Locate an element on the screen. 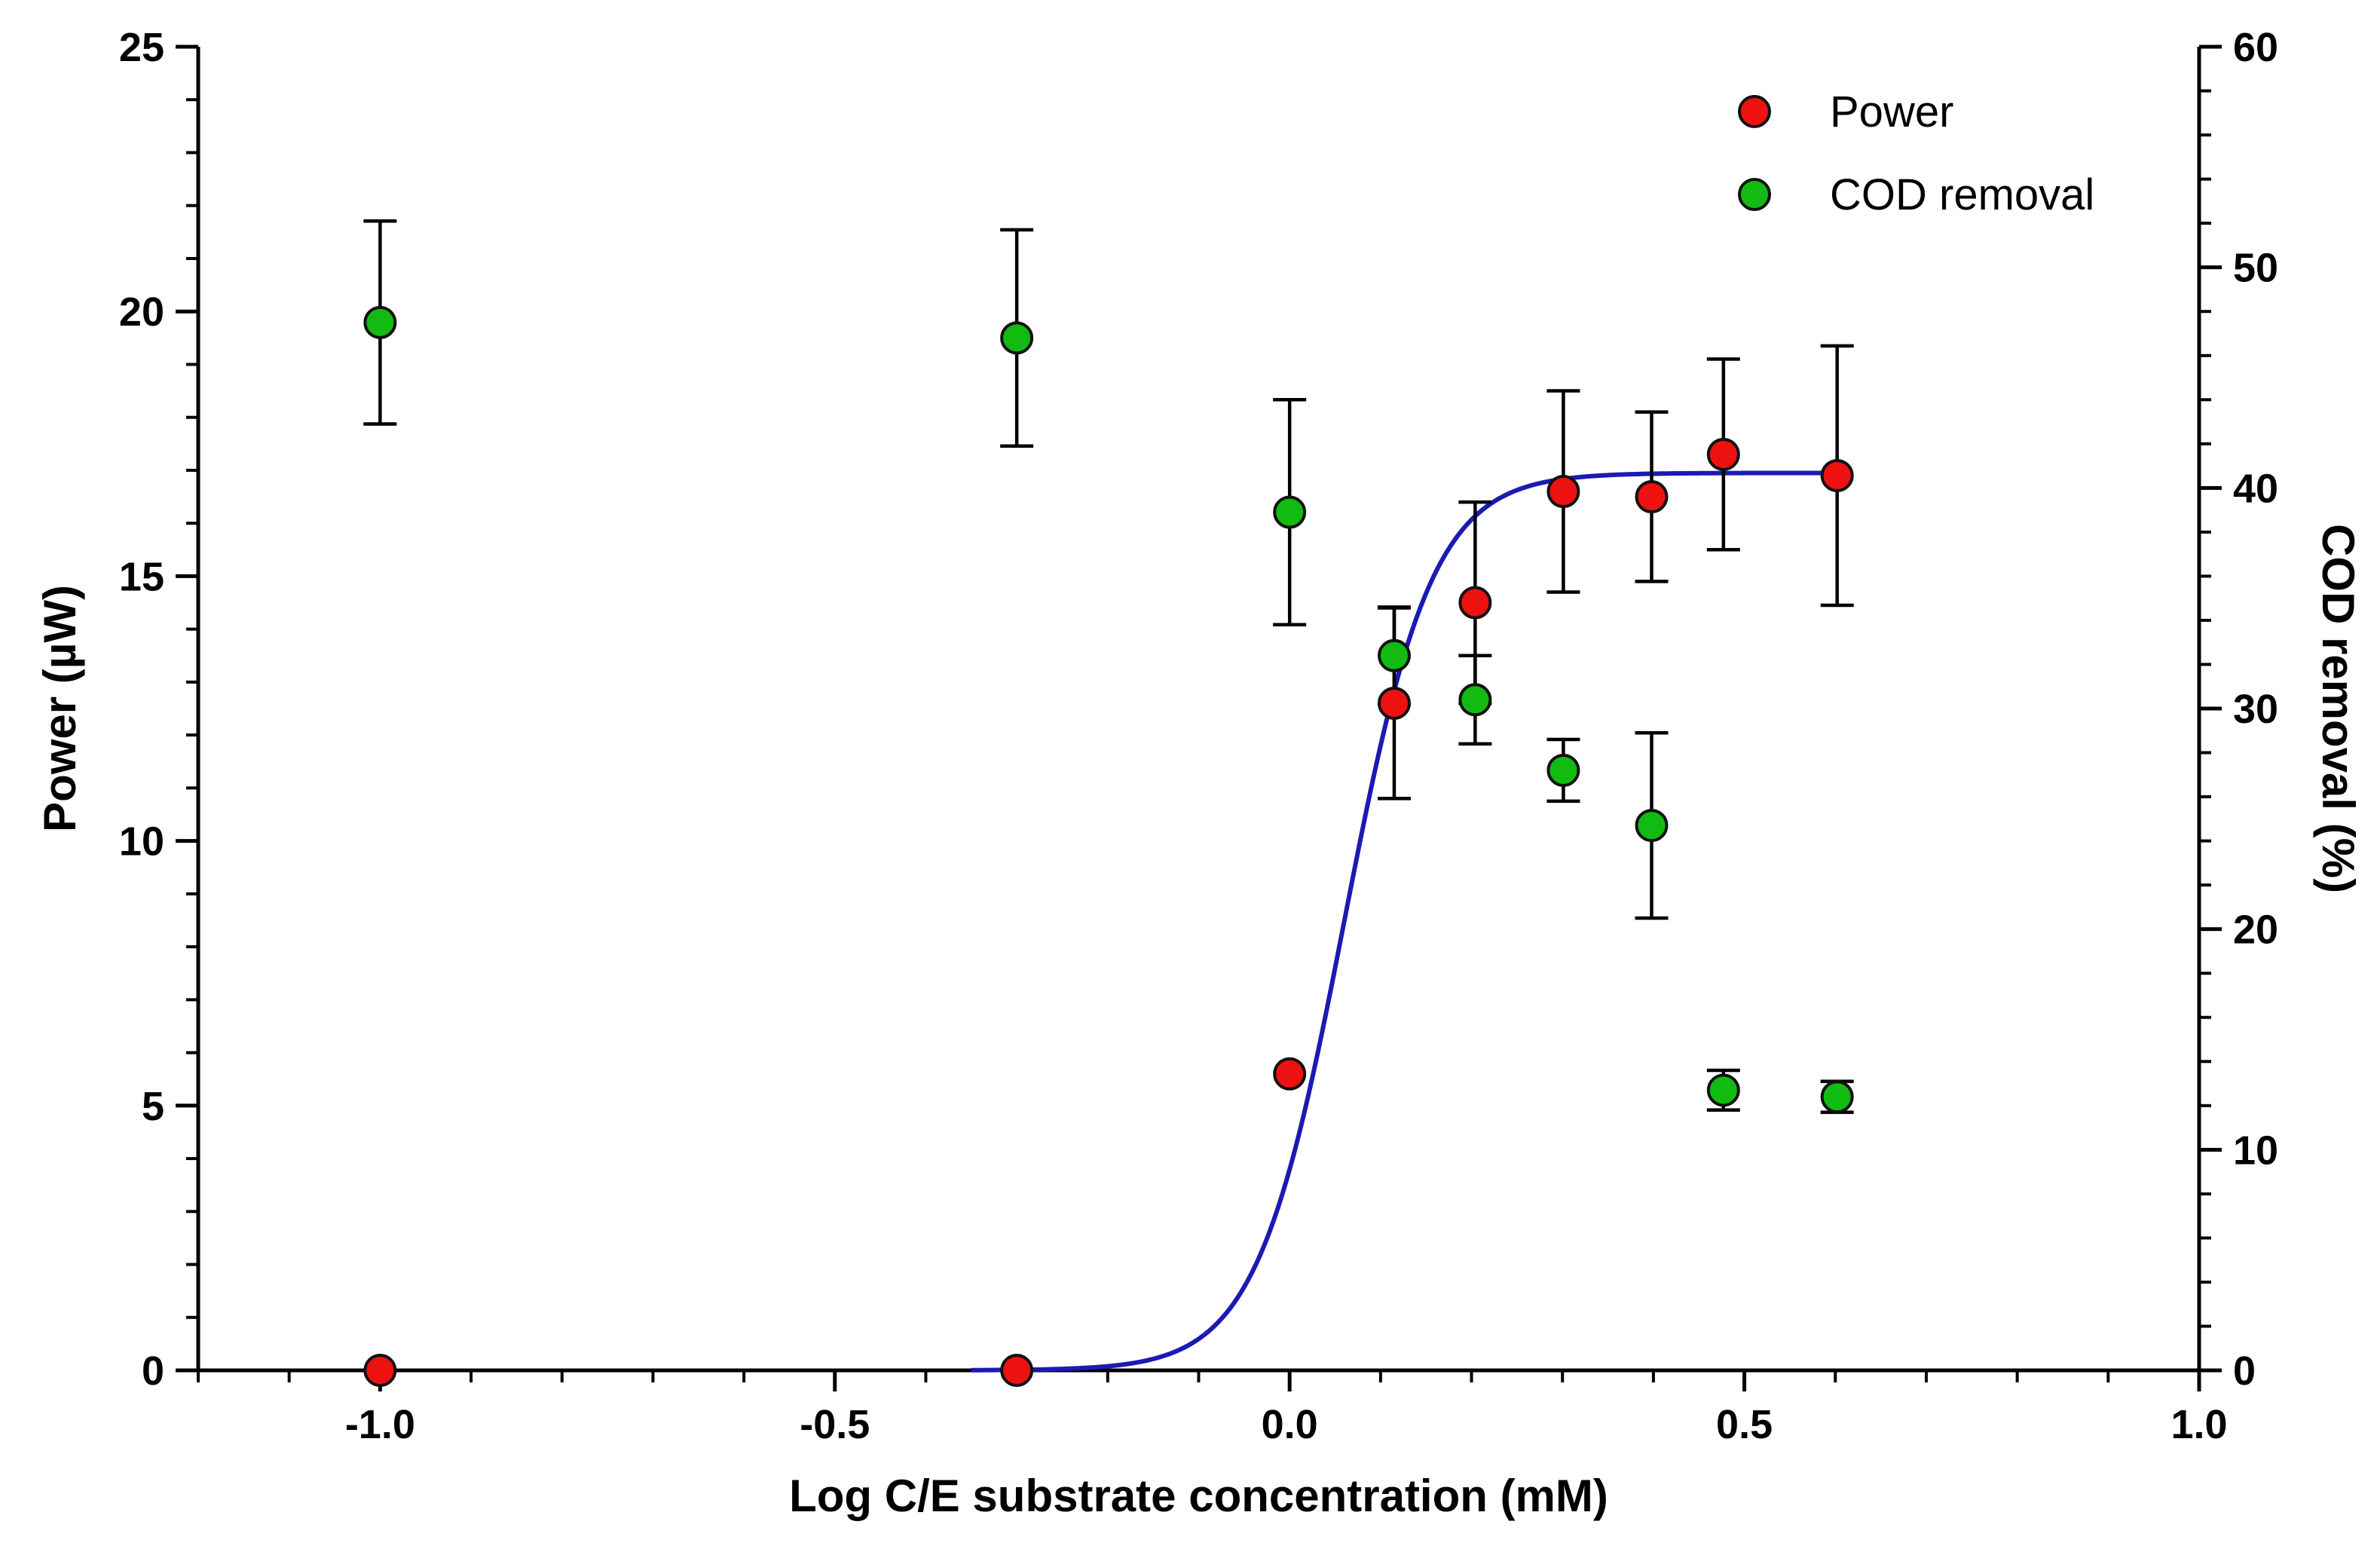 This screenshot has width=2380, height=1549. y-left-tick-label: 15 is located at coordinates (141, 576).